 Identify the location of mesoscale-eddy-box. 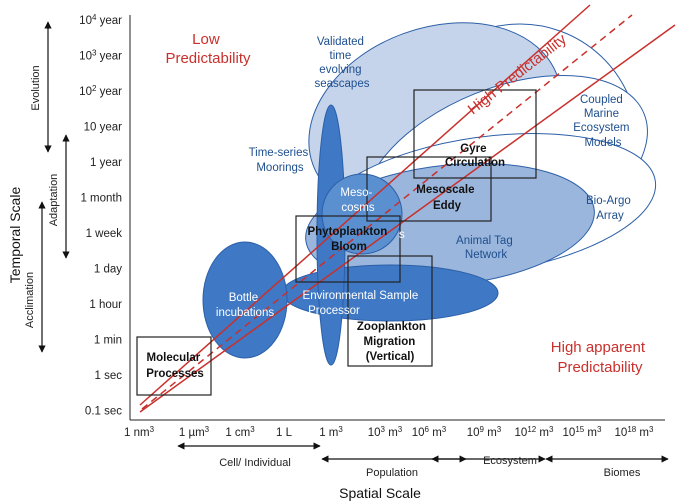
(429, 189).